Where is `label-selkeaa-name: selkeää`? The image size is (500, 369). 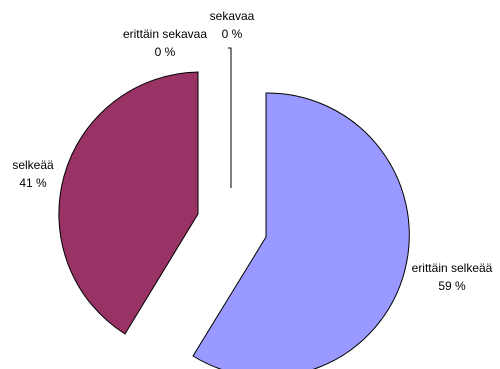 label-selkeaa-name: selkeää is located at coordinates (33, 165).